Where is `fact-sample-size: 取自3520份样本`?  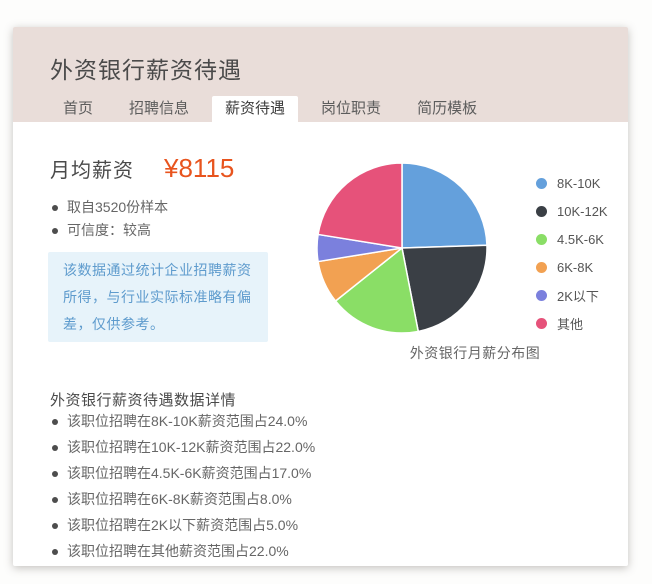
fact-sample-size: 取自3520份样本 is located at coordinates (109, 207).